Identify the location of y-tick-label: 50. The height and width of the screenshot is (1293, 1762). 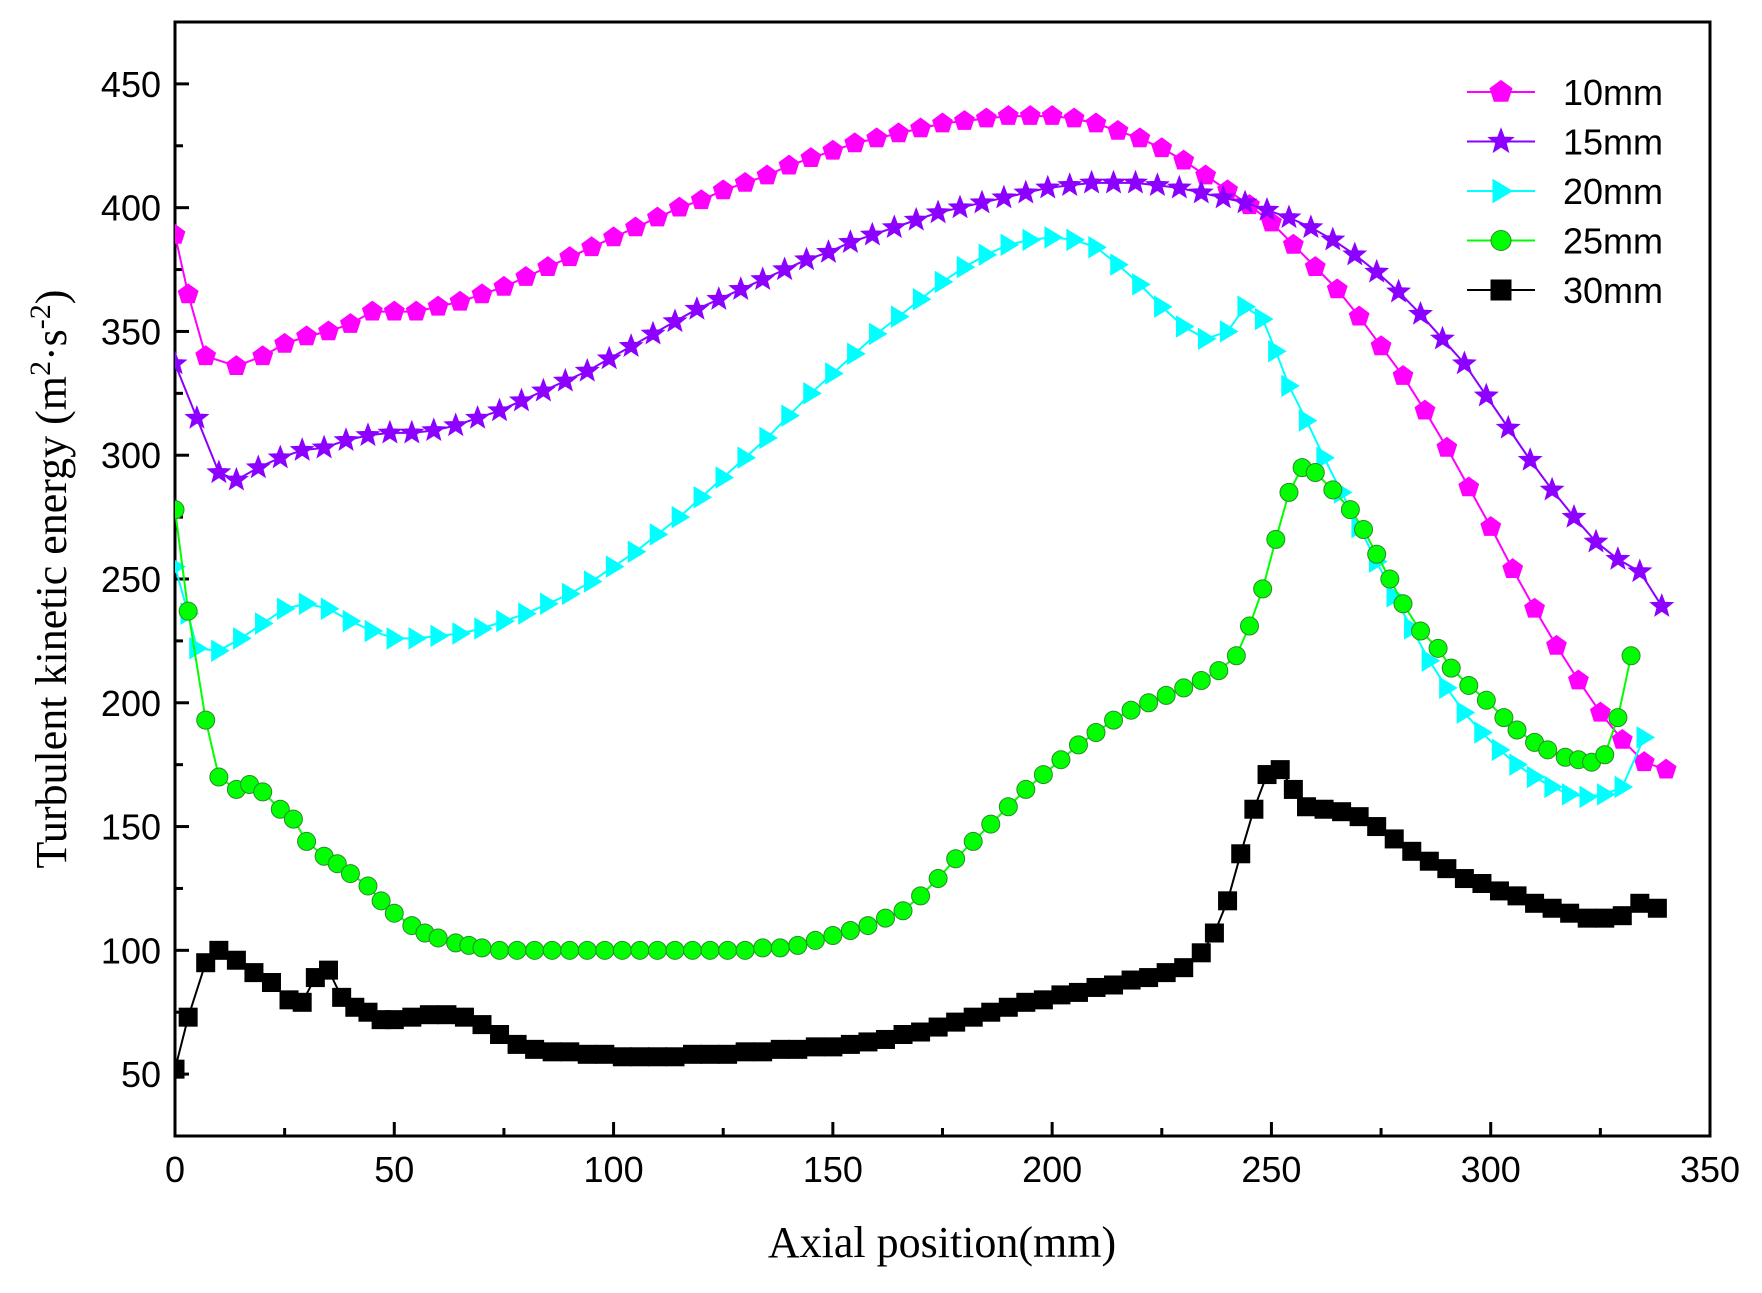
(141, 1074).